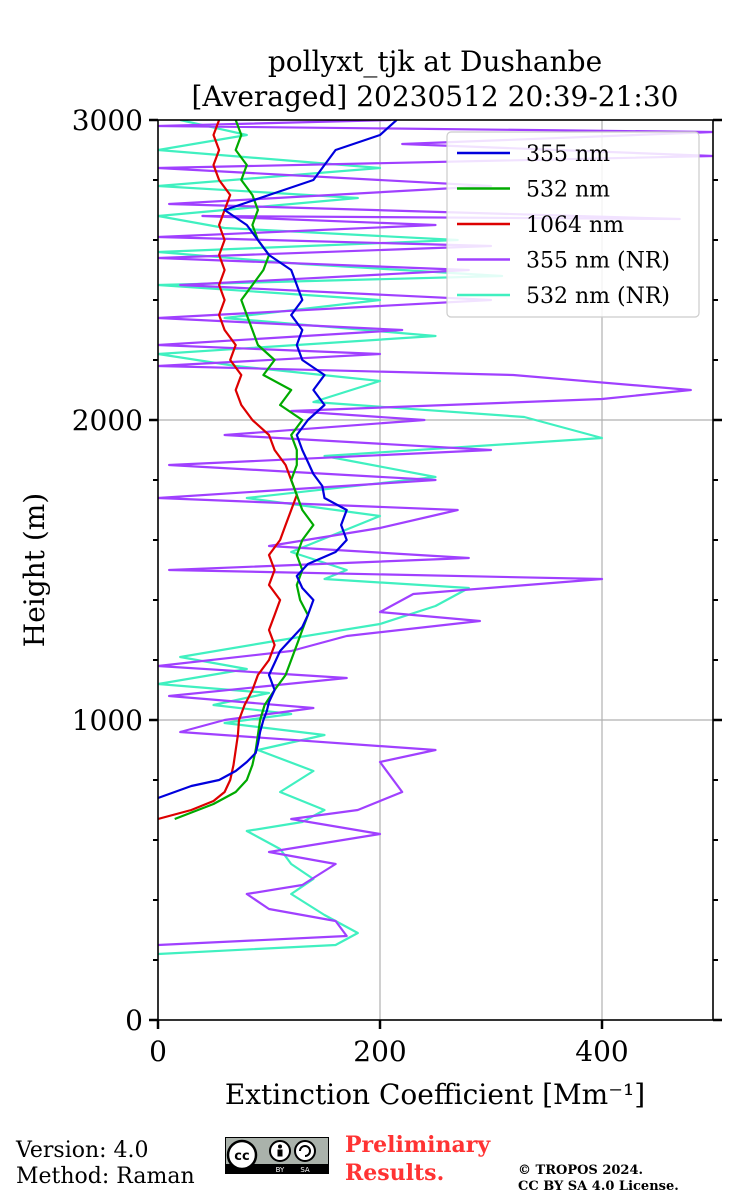  What do you see at coordinates (581, 1170) in the screenshot?
I see `copyright-line1: © TROPOS 2024.` at bounding box center [581, 1170].